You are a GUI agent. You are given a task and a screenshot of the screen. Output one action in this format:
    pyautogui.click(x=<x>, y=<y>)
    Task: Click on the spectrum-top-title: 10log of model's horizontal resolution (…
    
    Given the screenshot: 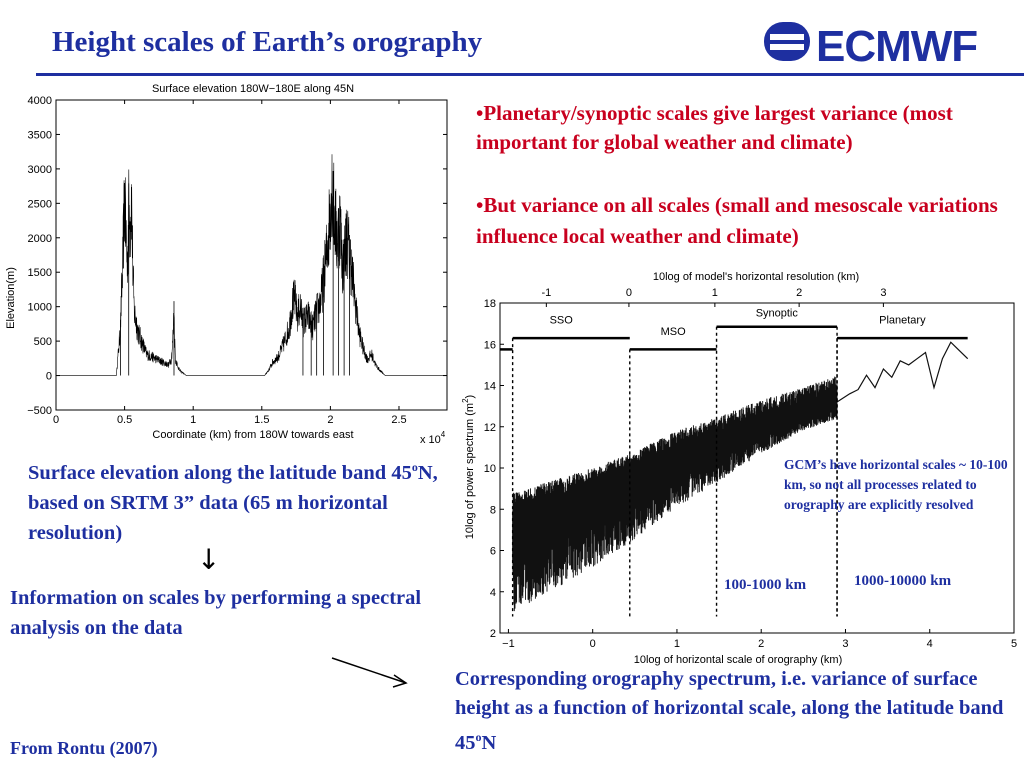 What is the action you would take?
    pyautogui.click(x=756, y=277)
    